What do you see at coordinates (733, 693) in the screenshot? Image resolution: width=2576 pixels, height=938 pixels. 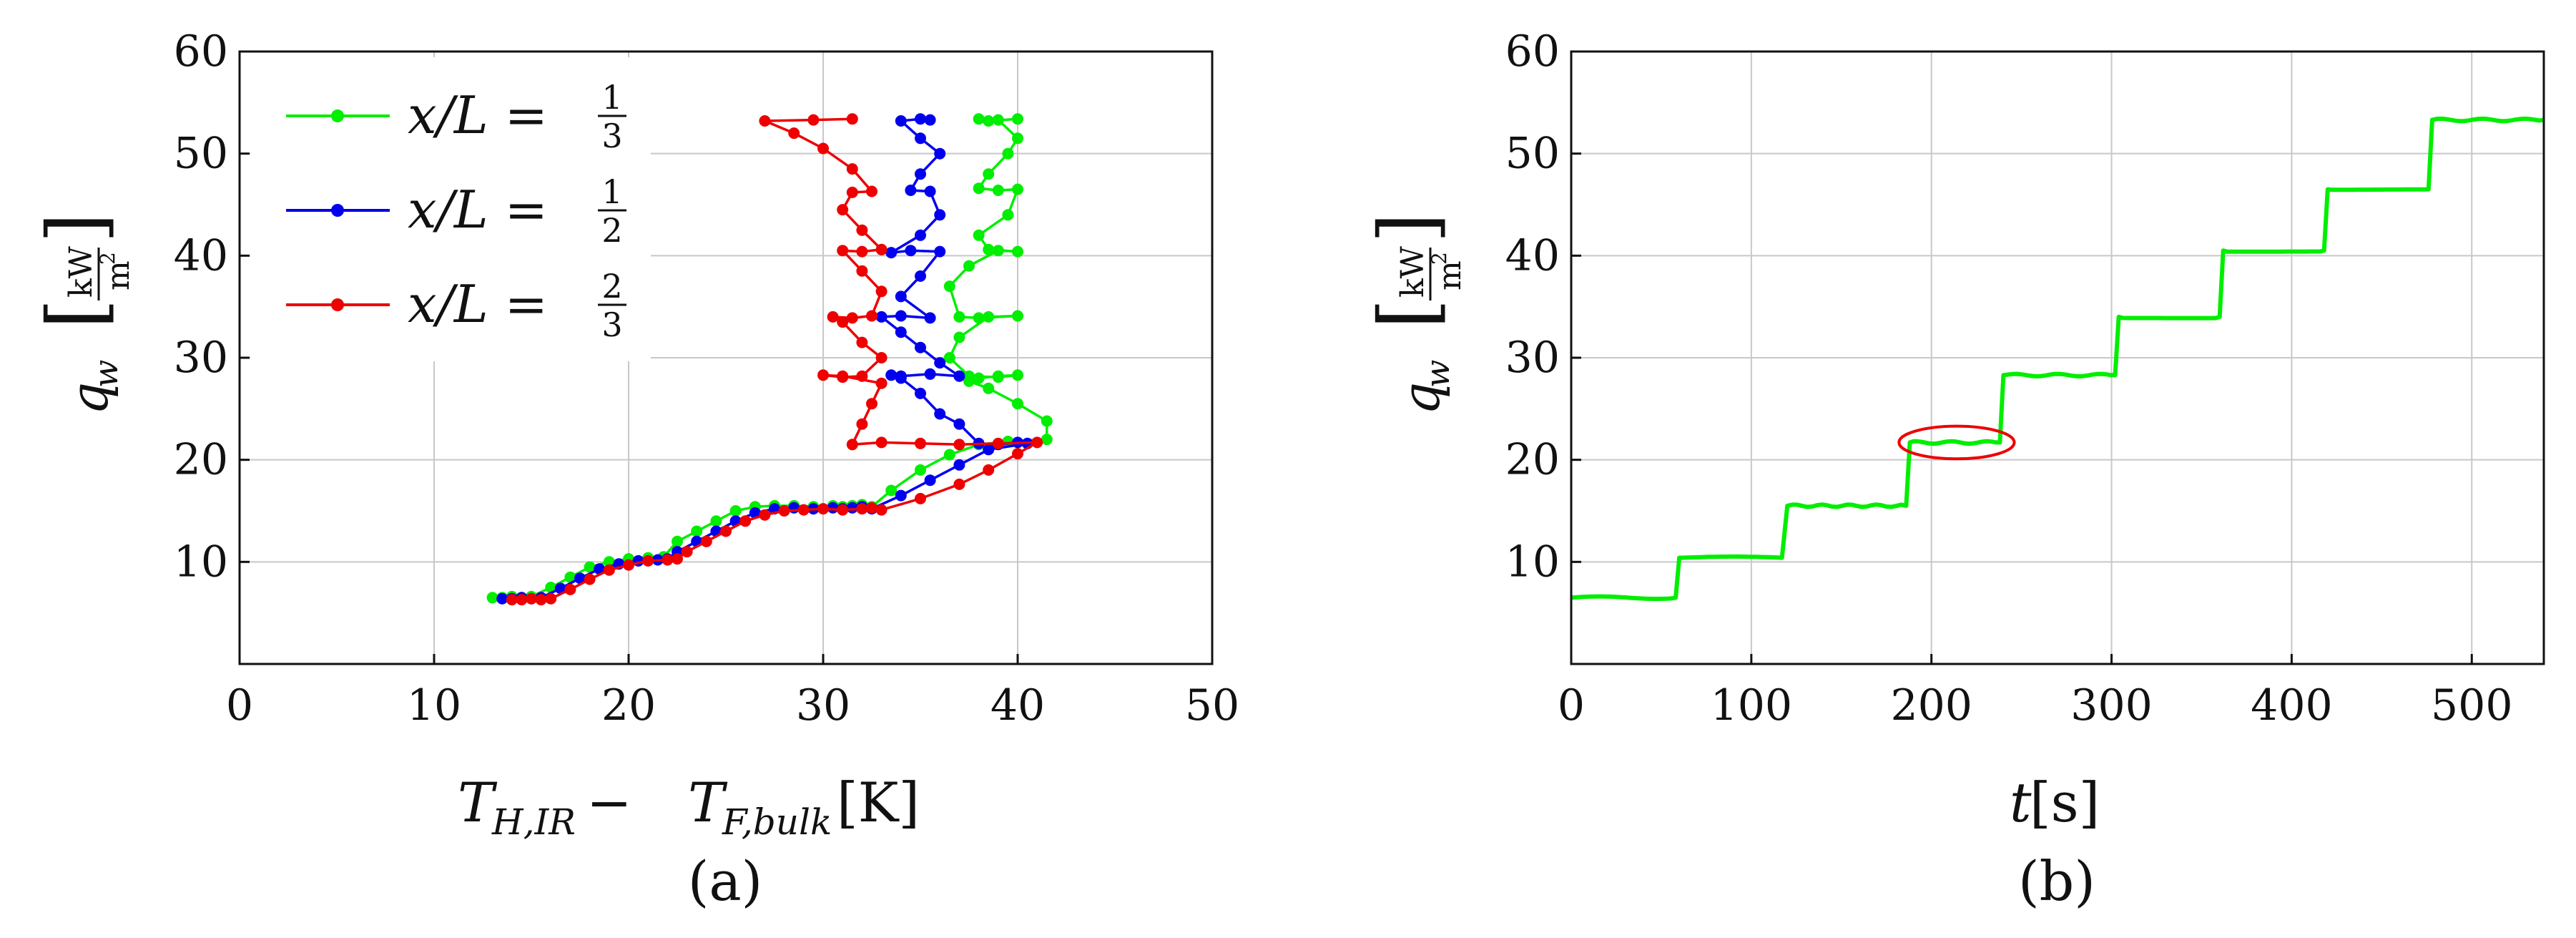 I see `a-x-tick-labels: 0 10 20 30 40 50` at bounding box center [733, 693].